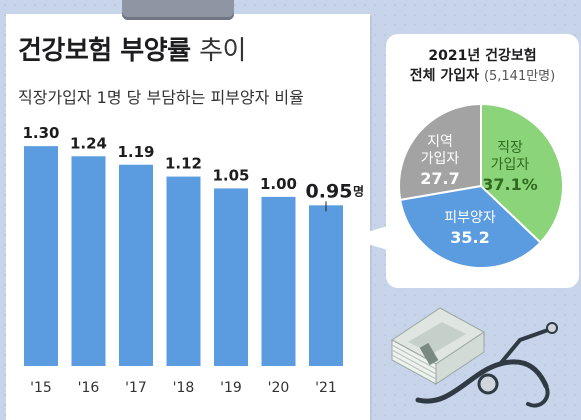 The image size is (581, 420). What do you see at coordinates (438, 346) in the screenshot?
I see `money-stack-icon` at bounding box center [438, 346].